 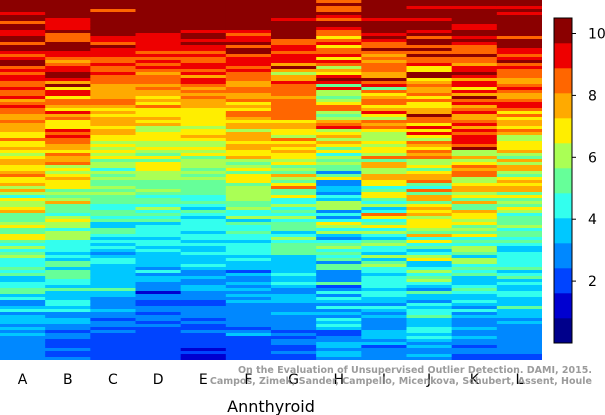 What do you see at coordinates (592, 220) in the screenshot?
I see `colorbar-tick-label: 4` at bounding box center [592, 220].